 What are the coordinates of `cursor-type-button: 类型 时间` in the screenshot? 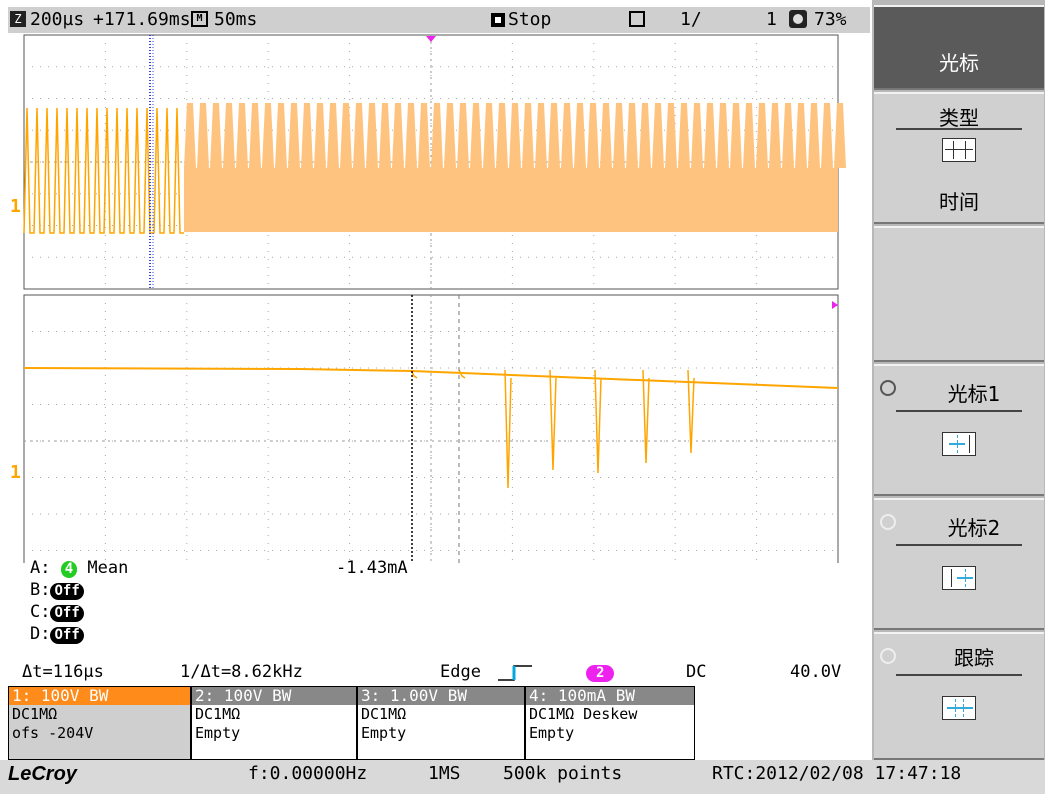 It's located at (959, 158).